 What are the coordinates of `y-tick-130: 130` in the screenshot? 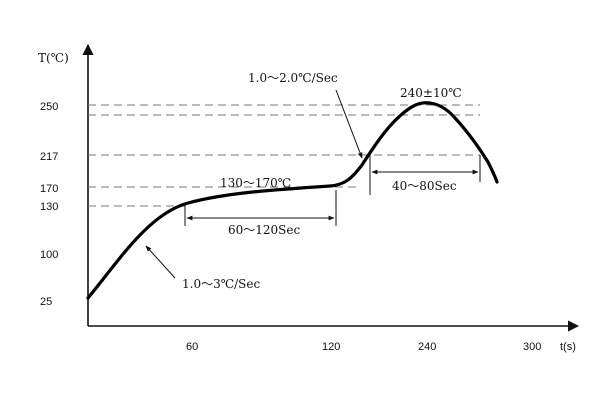 It's located at (49, 207).